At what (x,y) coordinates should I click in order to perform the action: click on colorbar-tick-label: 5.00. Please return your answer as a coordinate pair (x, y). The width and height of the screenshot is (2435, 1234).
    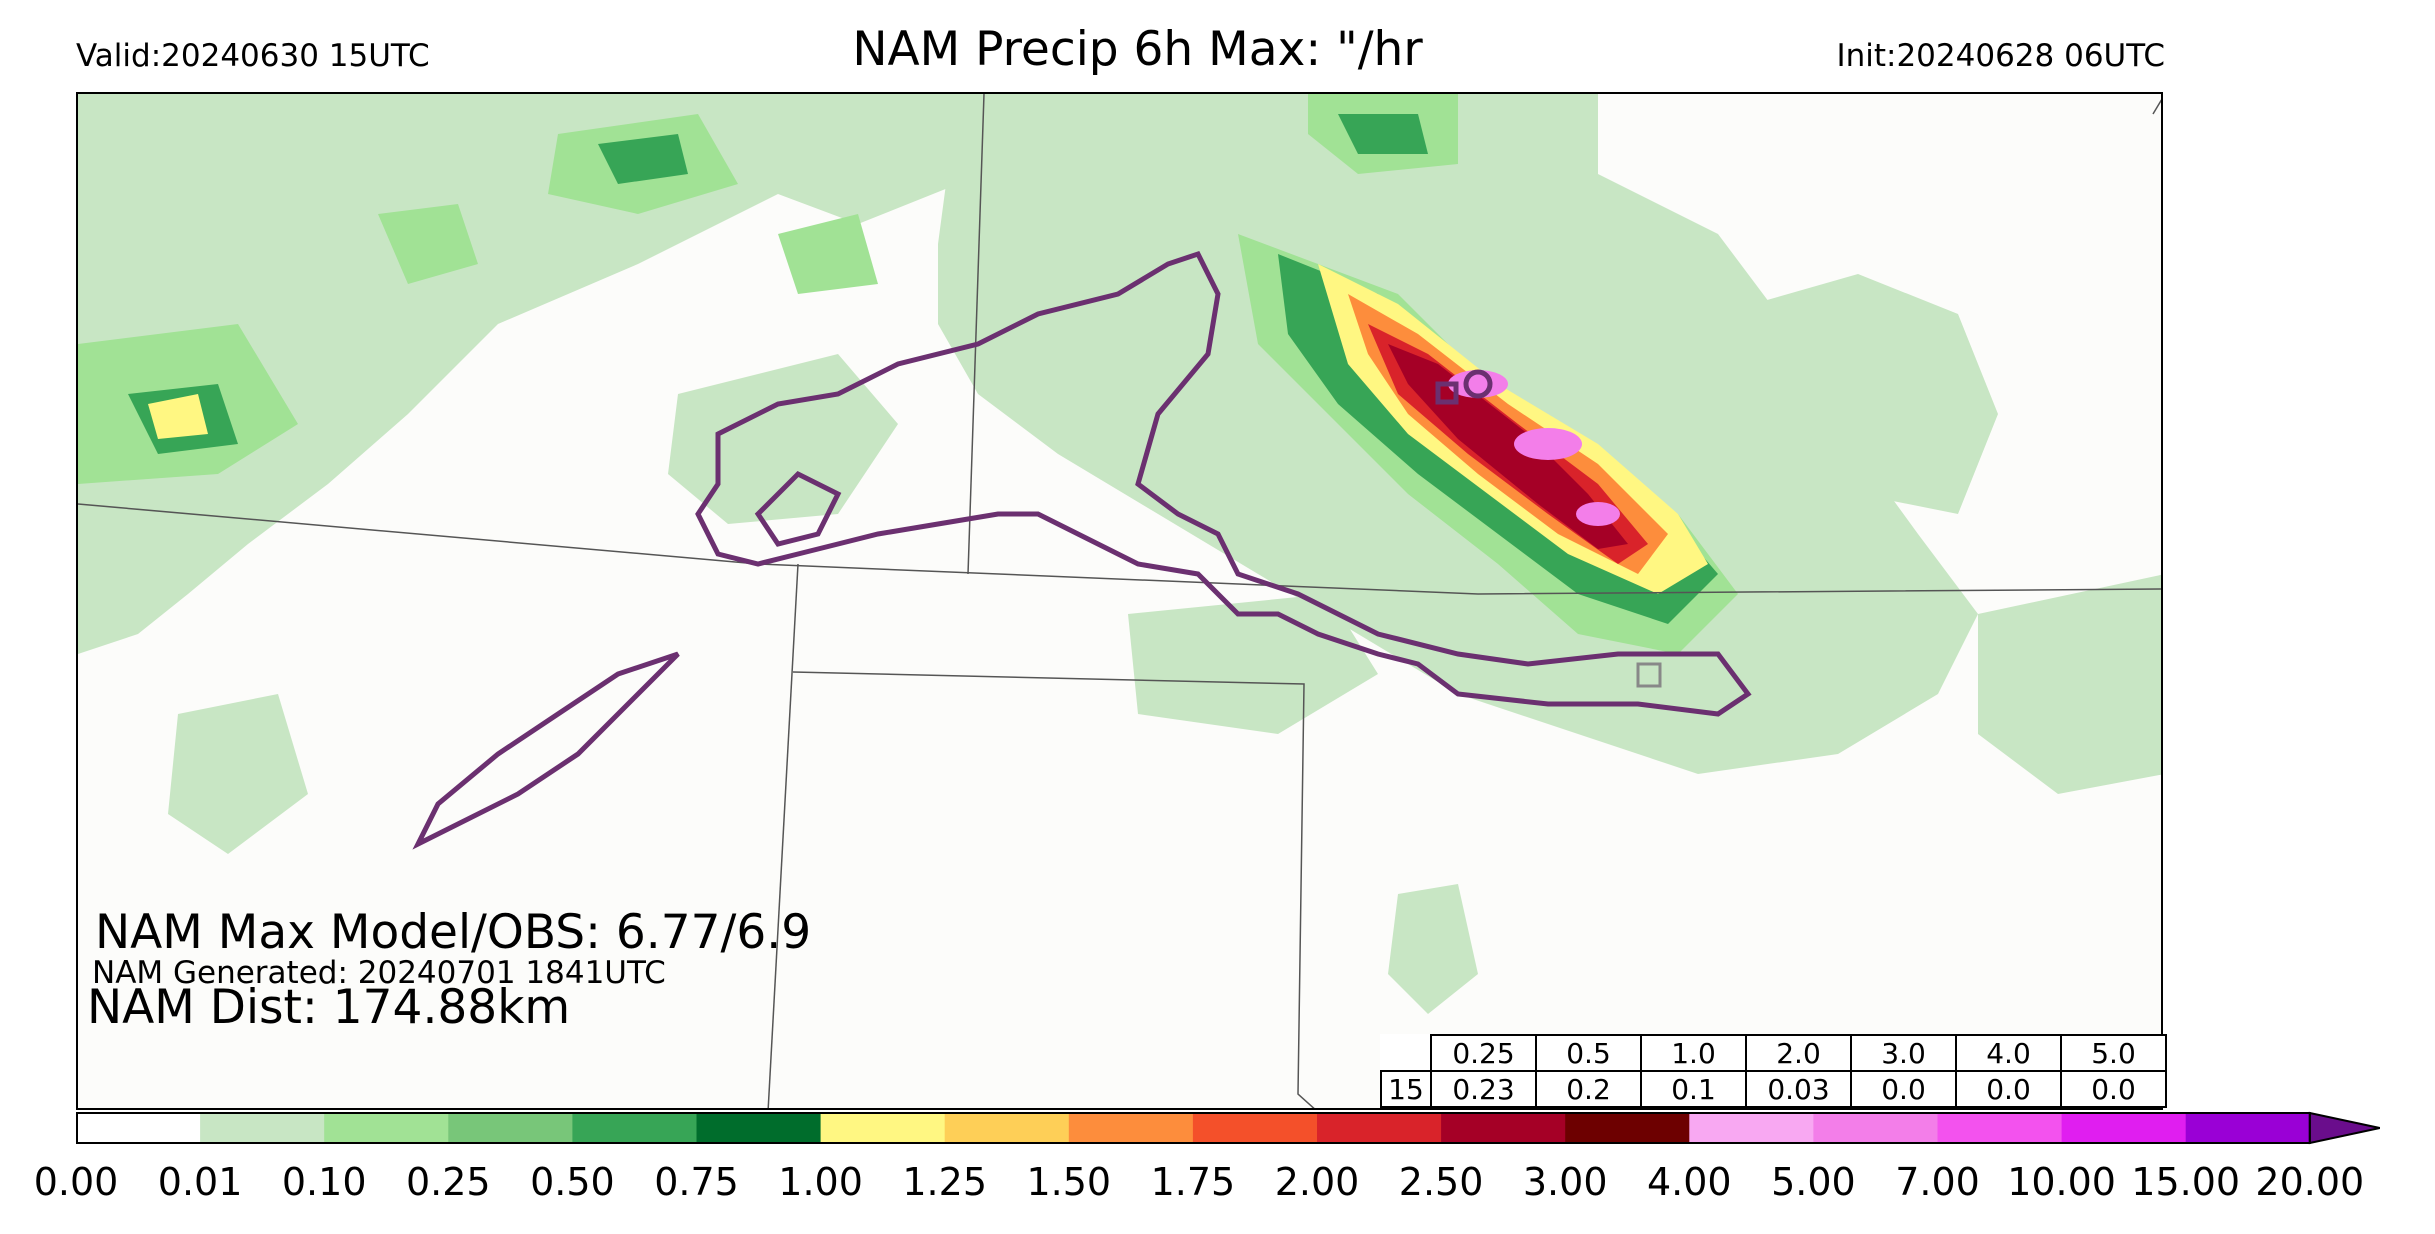
    Looking at the image, I should click on (1813, 1182).